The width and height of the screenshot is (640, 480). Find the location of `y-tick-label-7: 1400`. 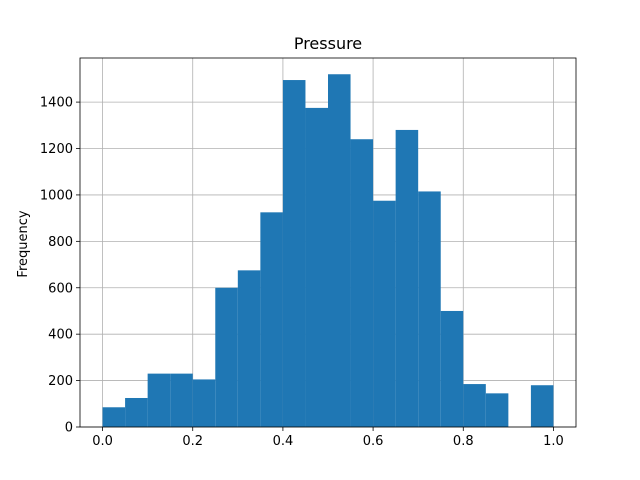

y-tick-label-7: 1400 is located at coordinates (56, 103).